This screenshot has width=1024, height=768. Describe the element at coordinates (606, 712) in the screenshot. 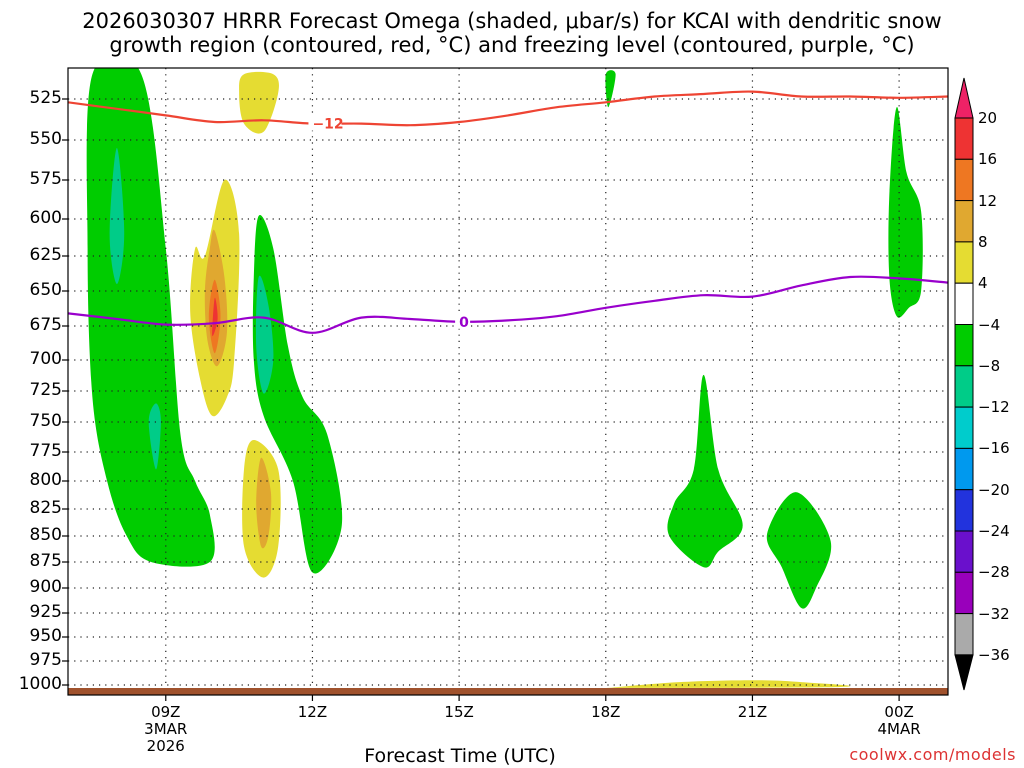

I see `x-tick-label-18Z: 18Z` at that location.